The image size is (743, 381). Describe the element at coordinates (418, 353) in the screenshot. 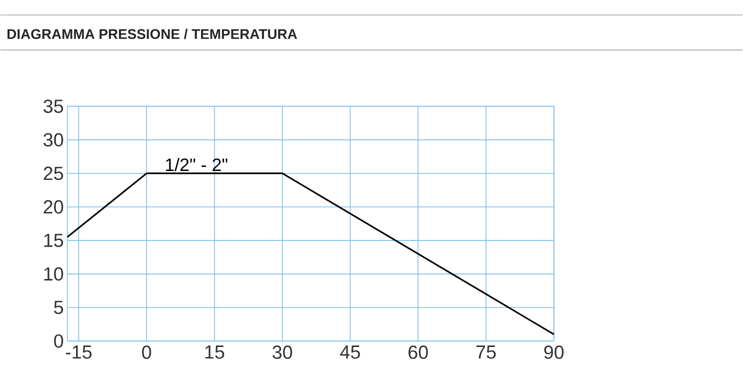

I see `x-tick-label: 60` at that location.